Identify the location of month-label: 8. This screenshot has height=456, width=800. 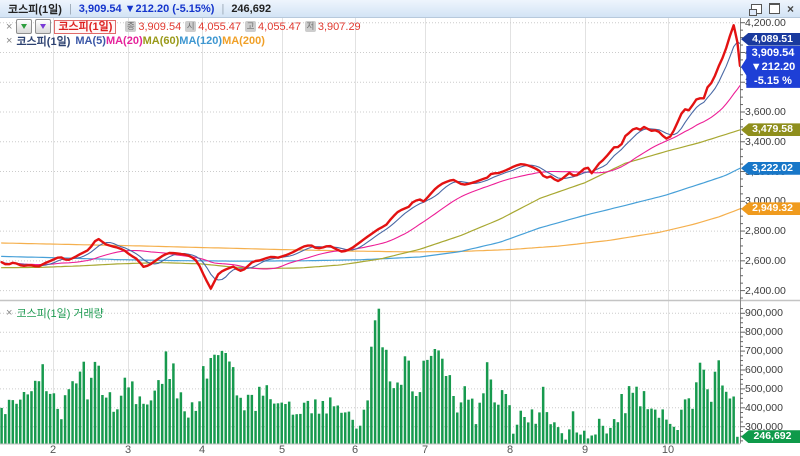
(510, 450).